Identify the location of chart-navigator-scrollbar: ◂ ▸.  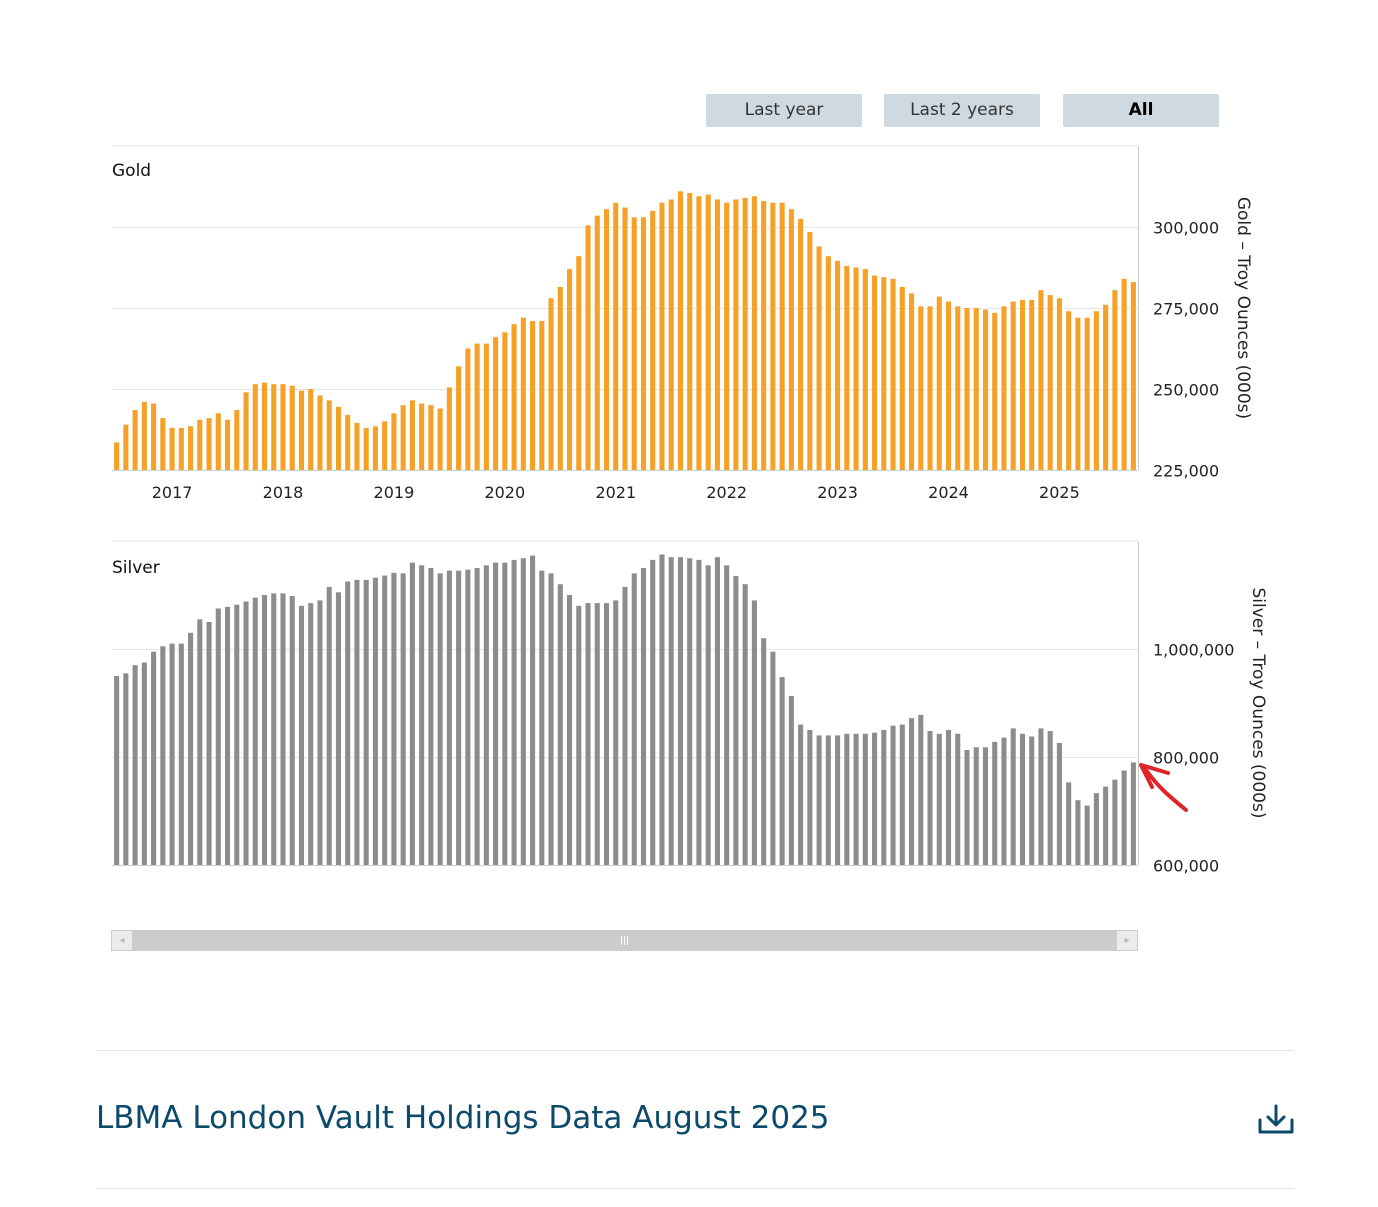
(624, 940).